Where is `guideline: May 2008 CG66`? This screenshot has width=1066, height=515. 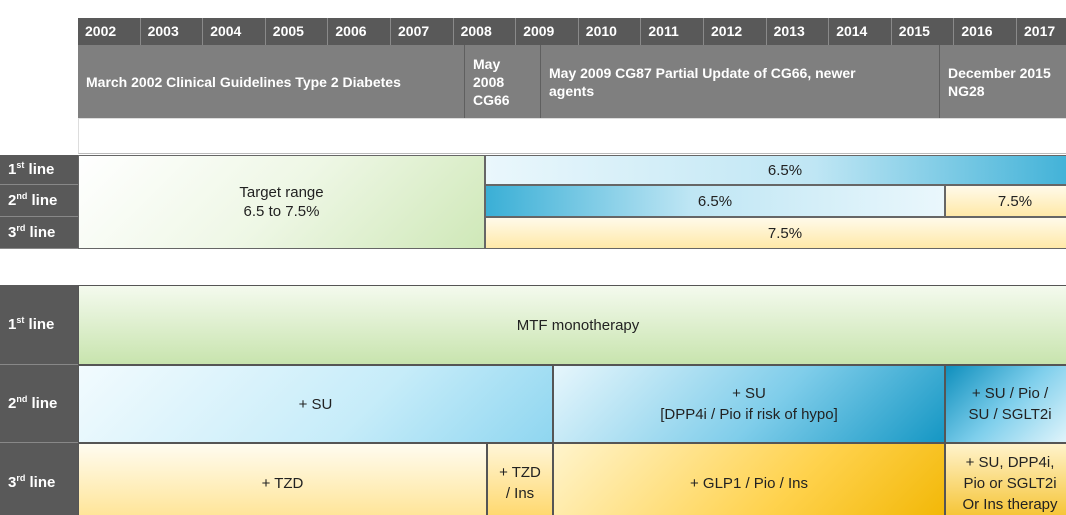 guideline: May 2008 CG66 is located at coordinates (503, 81).